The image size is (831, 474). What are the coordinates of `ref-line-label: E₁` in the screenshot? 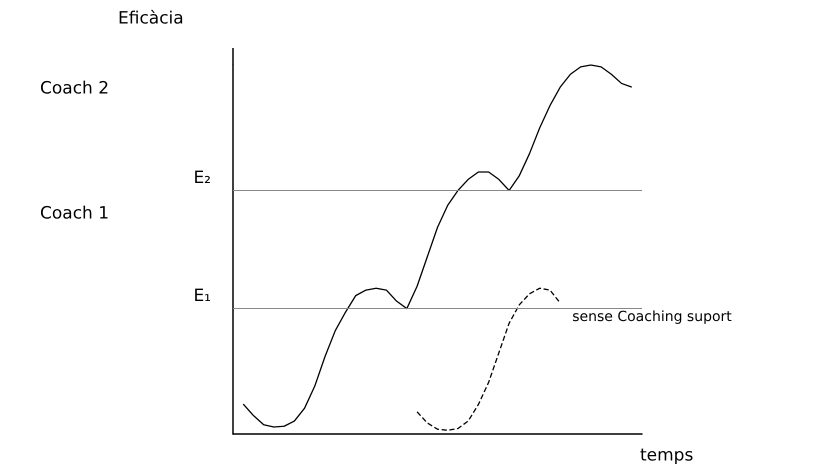 It's located at (202, 296).